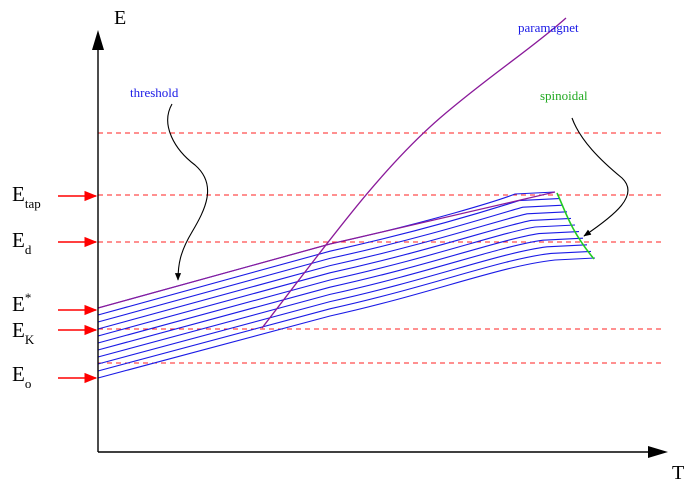 This screenshot has height=481, width=686. Describe the element at coordinates (678, 471) in the screenshot. I see `x-axis-label: T` at that location.